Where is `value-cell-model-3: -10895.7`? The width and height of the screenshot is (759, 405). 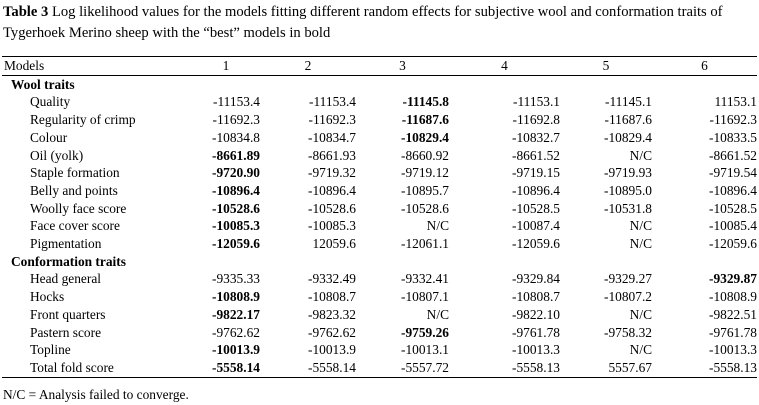
value-cell-model-3: -10895.7 is located at coordinates (425, 190).